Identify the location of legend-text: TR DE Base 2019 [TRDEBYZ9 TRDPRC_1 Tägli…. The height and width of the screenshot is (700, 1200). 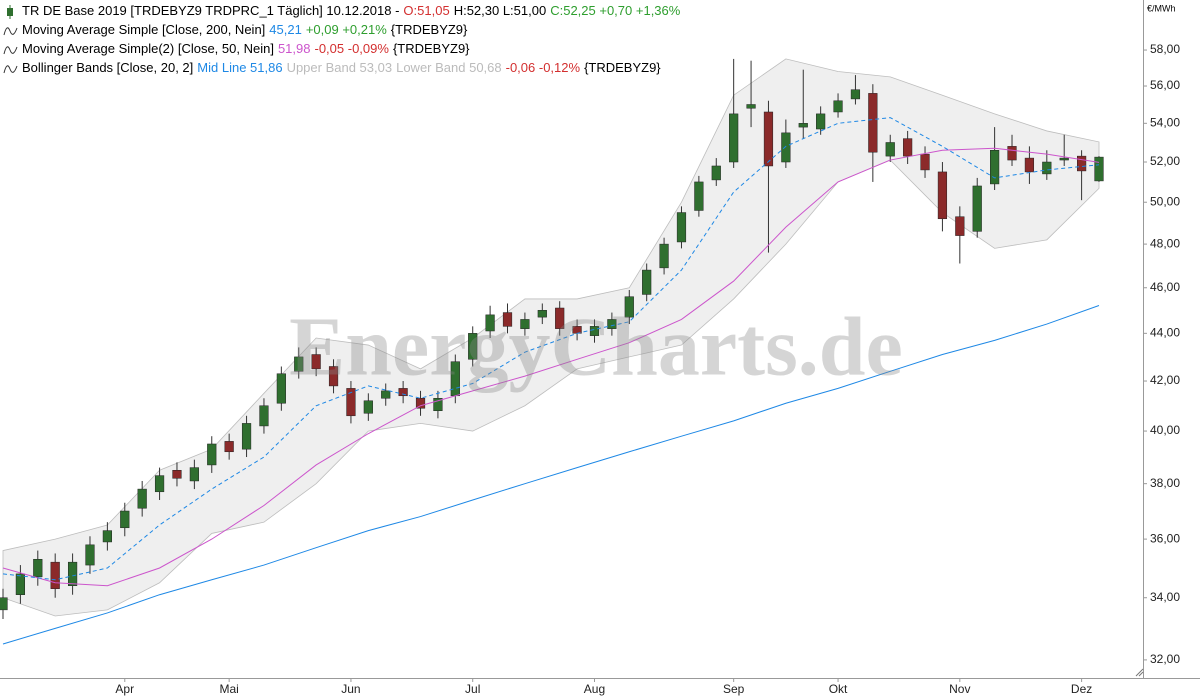
(210, 10).